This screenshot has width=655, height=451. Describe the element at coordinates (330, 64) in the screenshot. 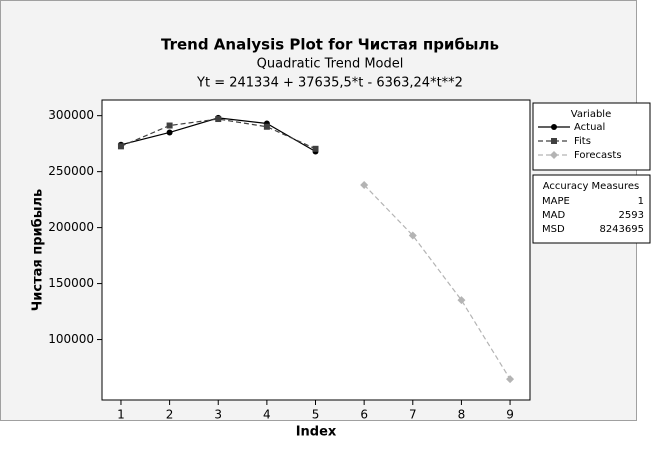

I see `chart-subtitle: Quadratic Trend Model` at that location.